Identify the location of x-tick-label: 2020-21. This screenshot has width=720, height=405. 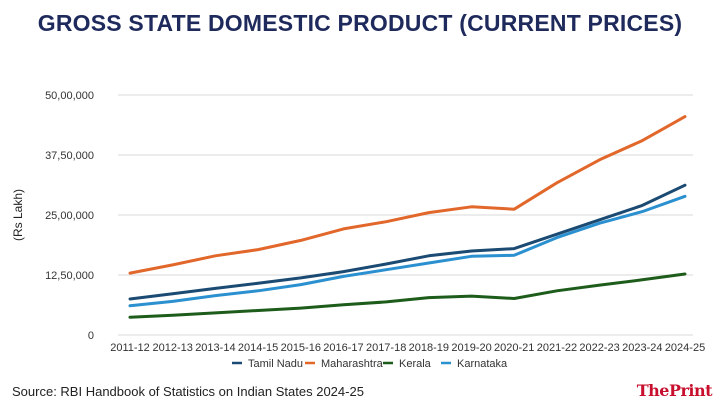
(514, 348).